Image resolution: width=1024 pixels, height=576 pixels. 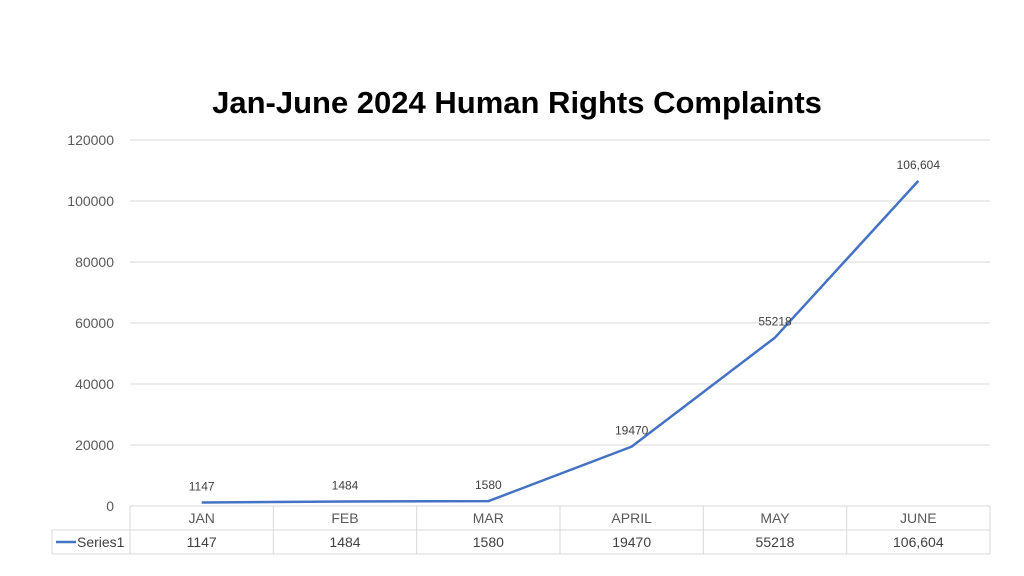 I want to click on table-cell-value: 1147, so click(x=202, y=542).